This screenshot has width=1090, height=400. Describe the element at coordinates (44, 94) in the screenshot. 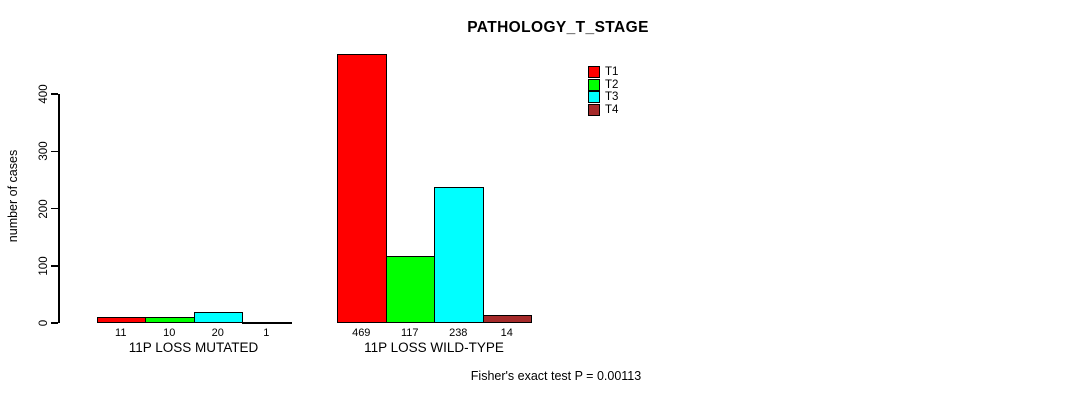

I see `y-axis-tick-label: 400` at that location.